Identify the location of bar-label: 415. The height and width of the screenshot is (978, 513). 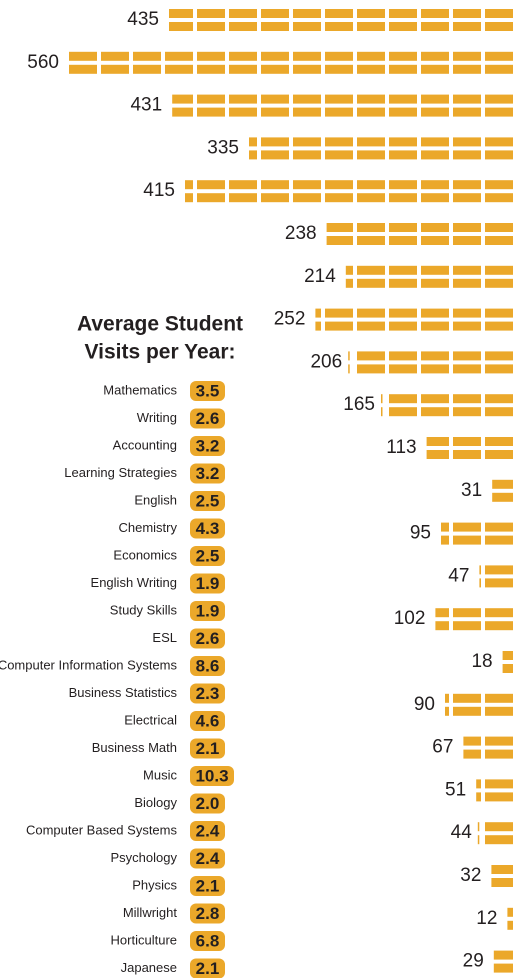
(159, 190).